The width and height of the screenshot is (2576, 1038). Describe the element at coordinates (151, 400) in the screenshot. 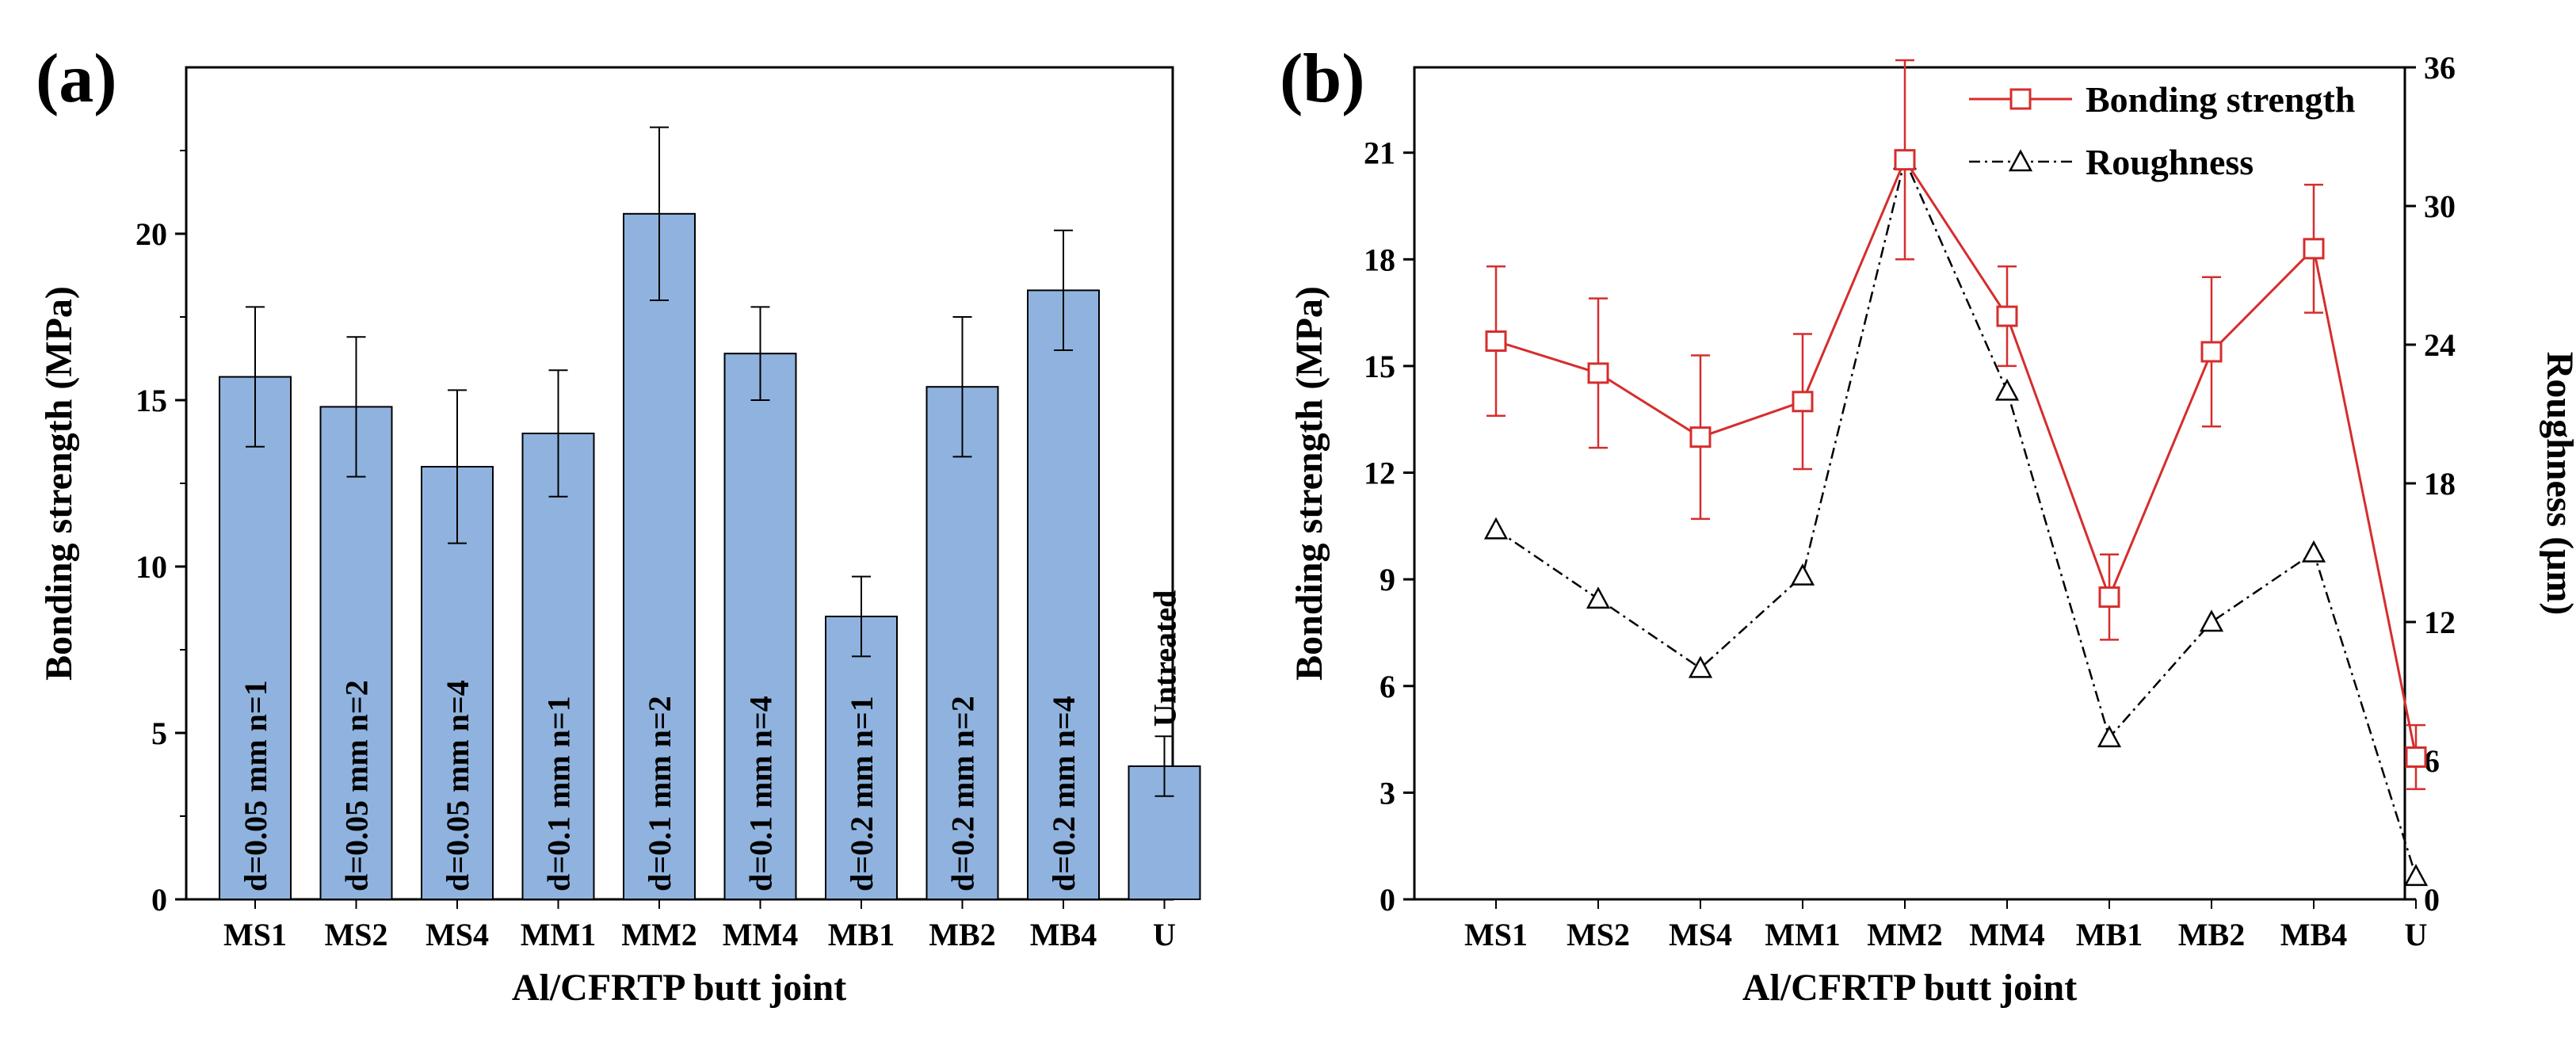

I see `y-tick-label: 15` at that location.